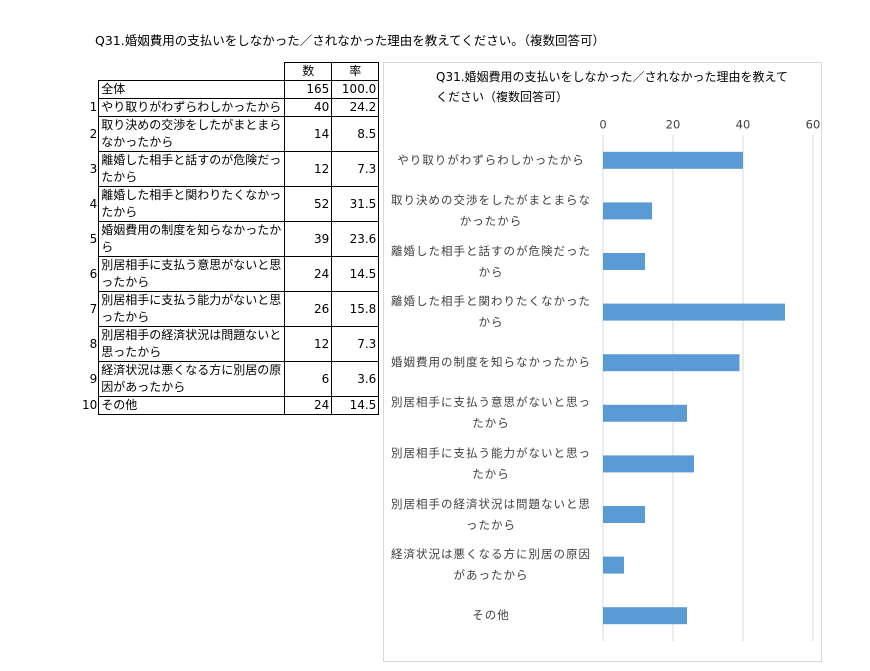 Image resolution: width=870 pixels, height=671 pixels. What do you see at coordinates (355, 71) in the screenshot?
I see `header-cell: 率` at bounding box center [355, 71].